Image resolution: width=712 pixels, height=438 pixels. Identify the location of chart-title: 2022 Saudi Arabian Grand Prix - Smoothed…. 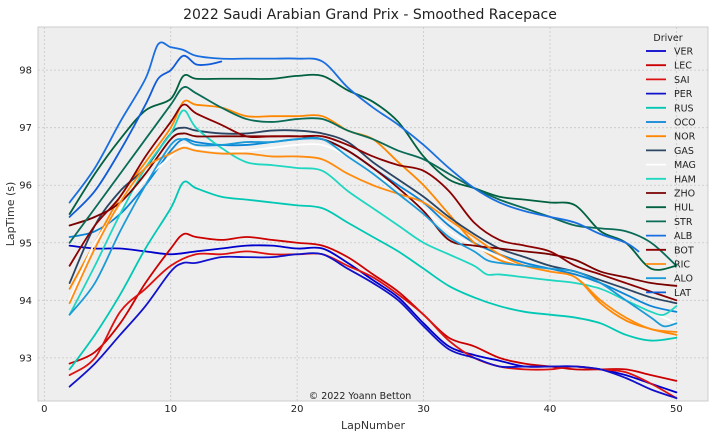
(370, 15).